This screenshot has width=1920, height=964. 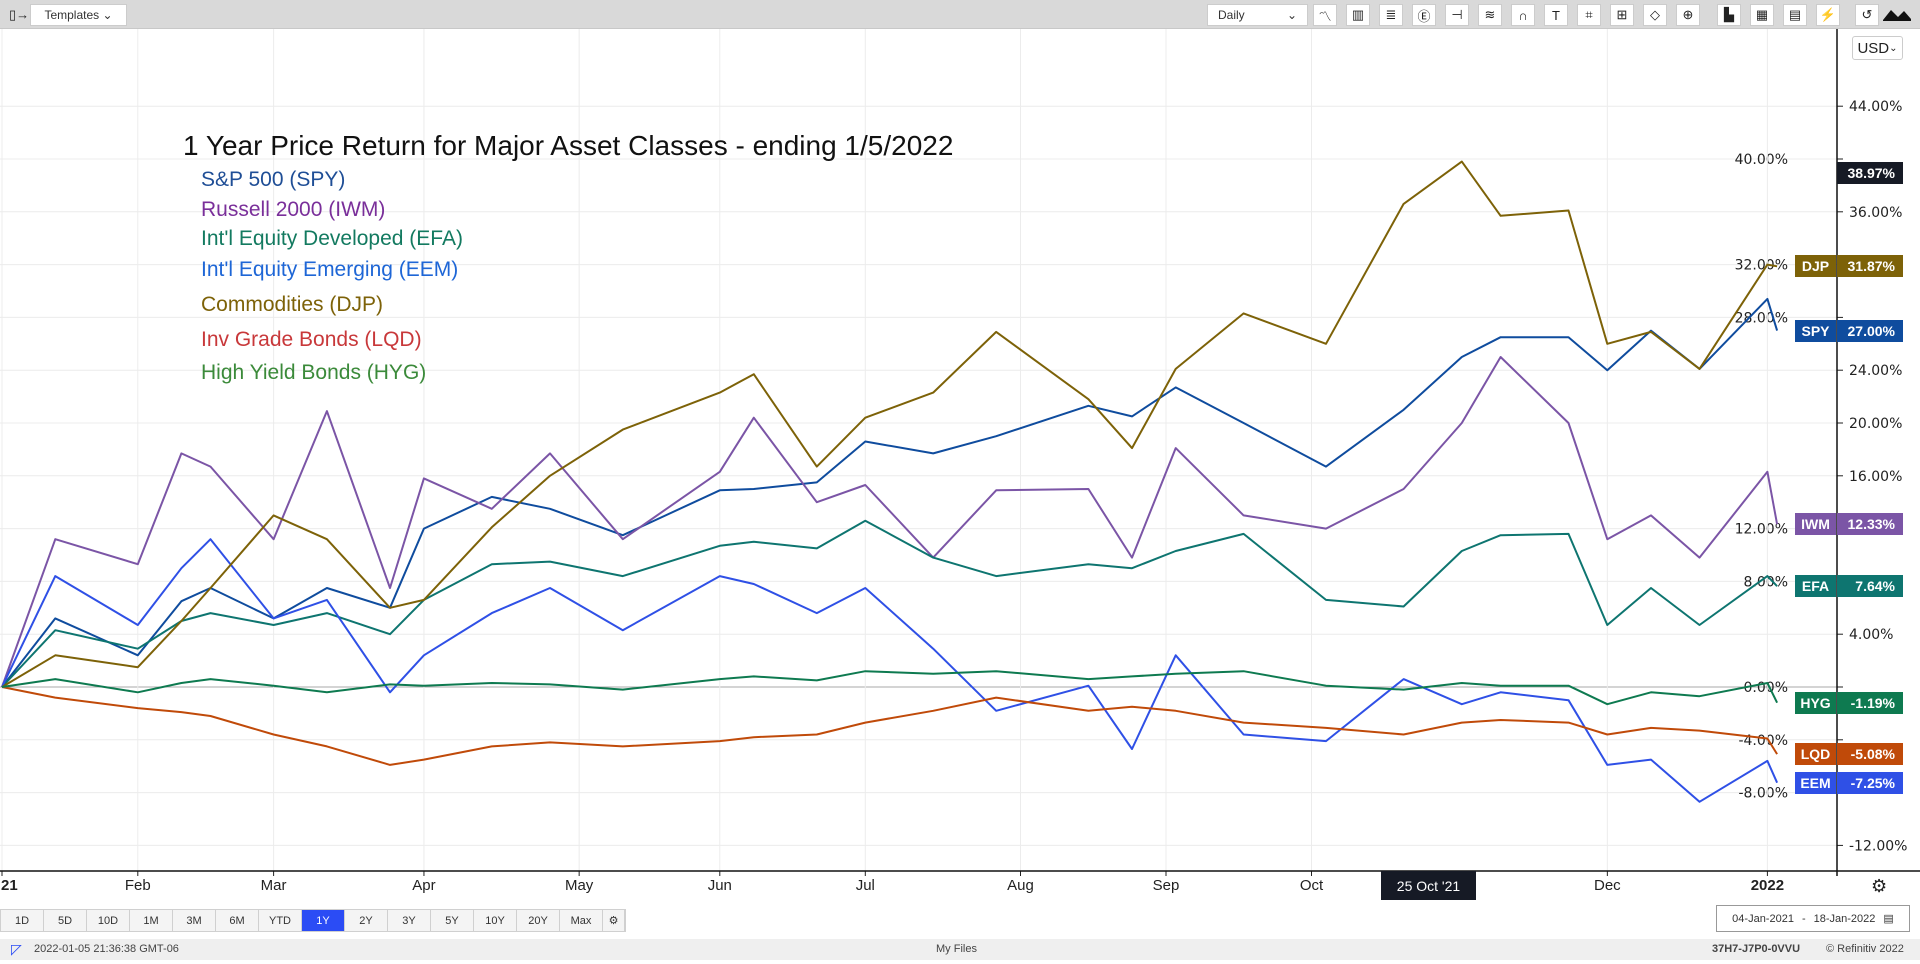 What do you see at coordinates (1761, 530) in the screenshot?
I see `y-tick-label: 12.00%` at bounding box center [1761, 530].